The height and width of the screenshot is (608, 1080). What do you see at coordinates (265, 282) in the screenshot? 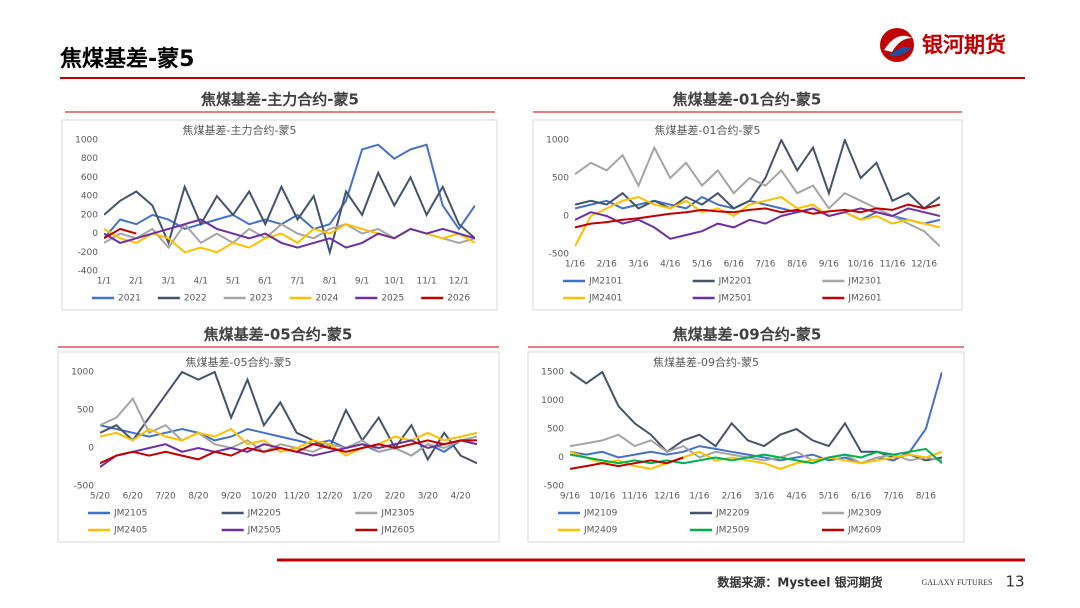
I see `x-tick-label: 6/1` at bounding box center [265, 282].